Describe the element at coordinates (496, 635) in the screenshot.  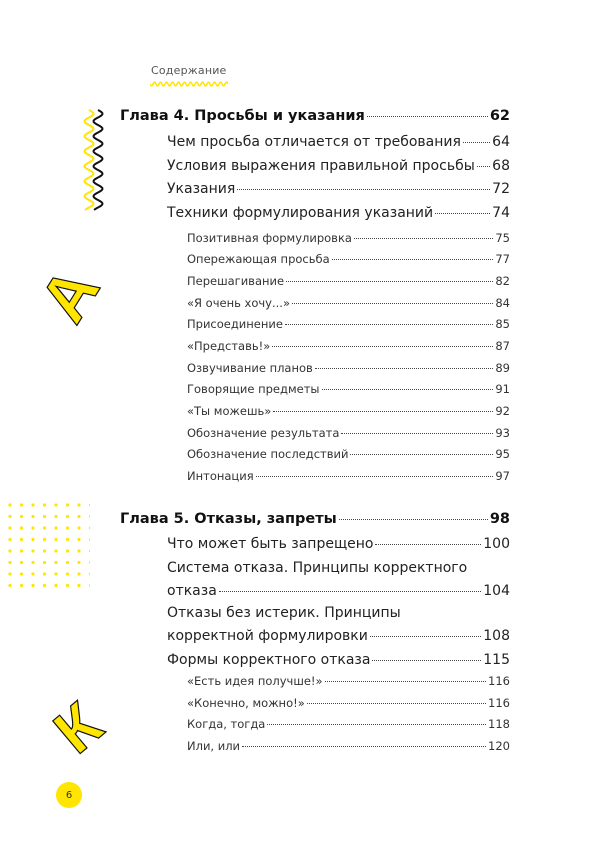
I see `toc-page-number: 108` at that location.